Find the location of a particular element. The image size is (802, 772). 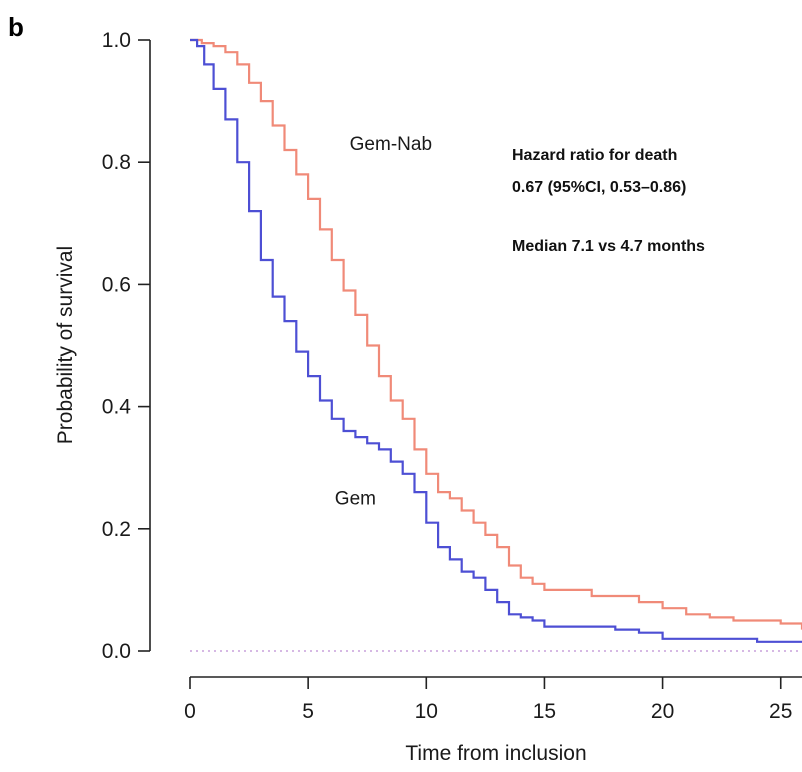

hazard-ratio-heading: Hazard ratio for death is located at coordinates (594, 155).